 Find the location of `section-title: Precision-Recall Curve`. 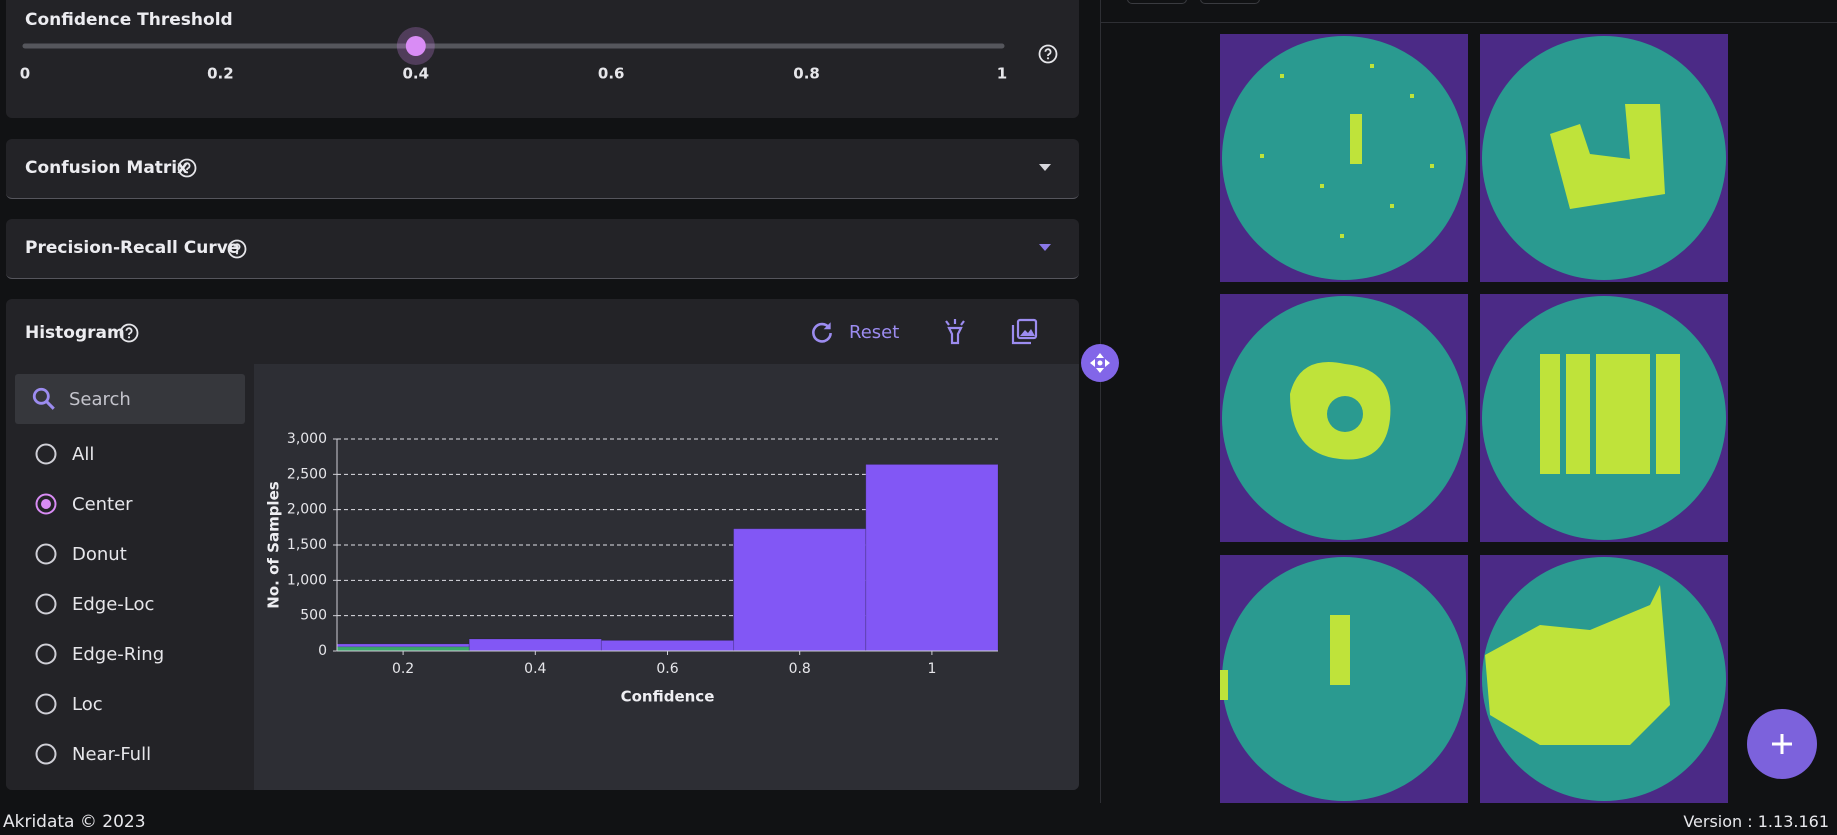

section-title: Precision-Recall Curve is located at coordinates (132, 248).